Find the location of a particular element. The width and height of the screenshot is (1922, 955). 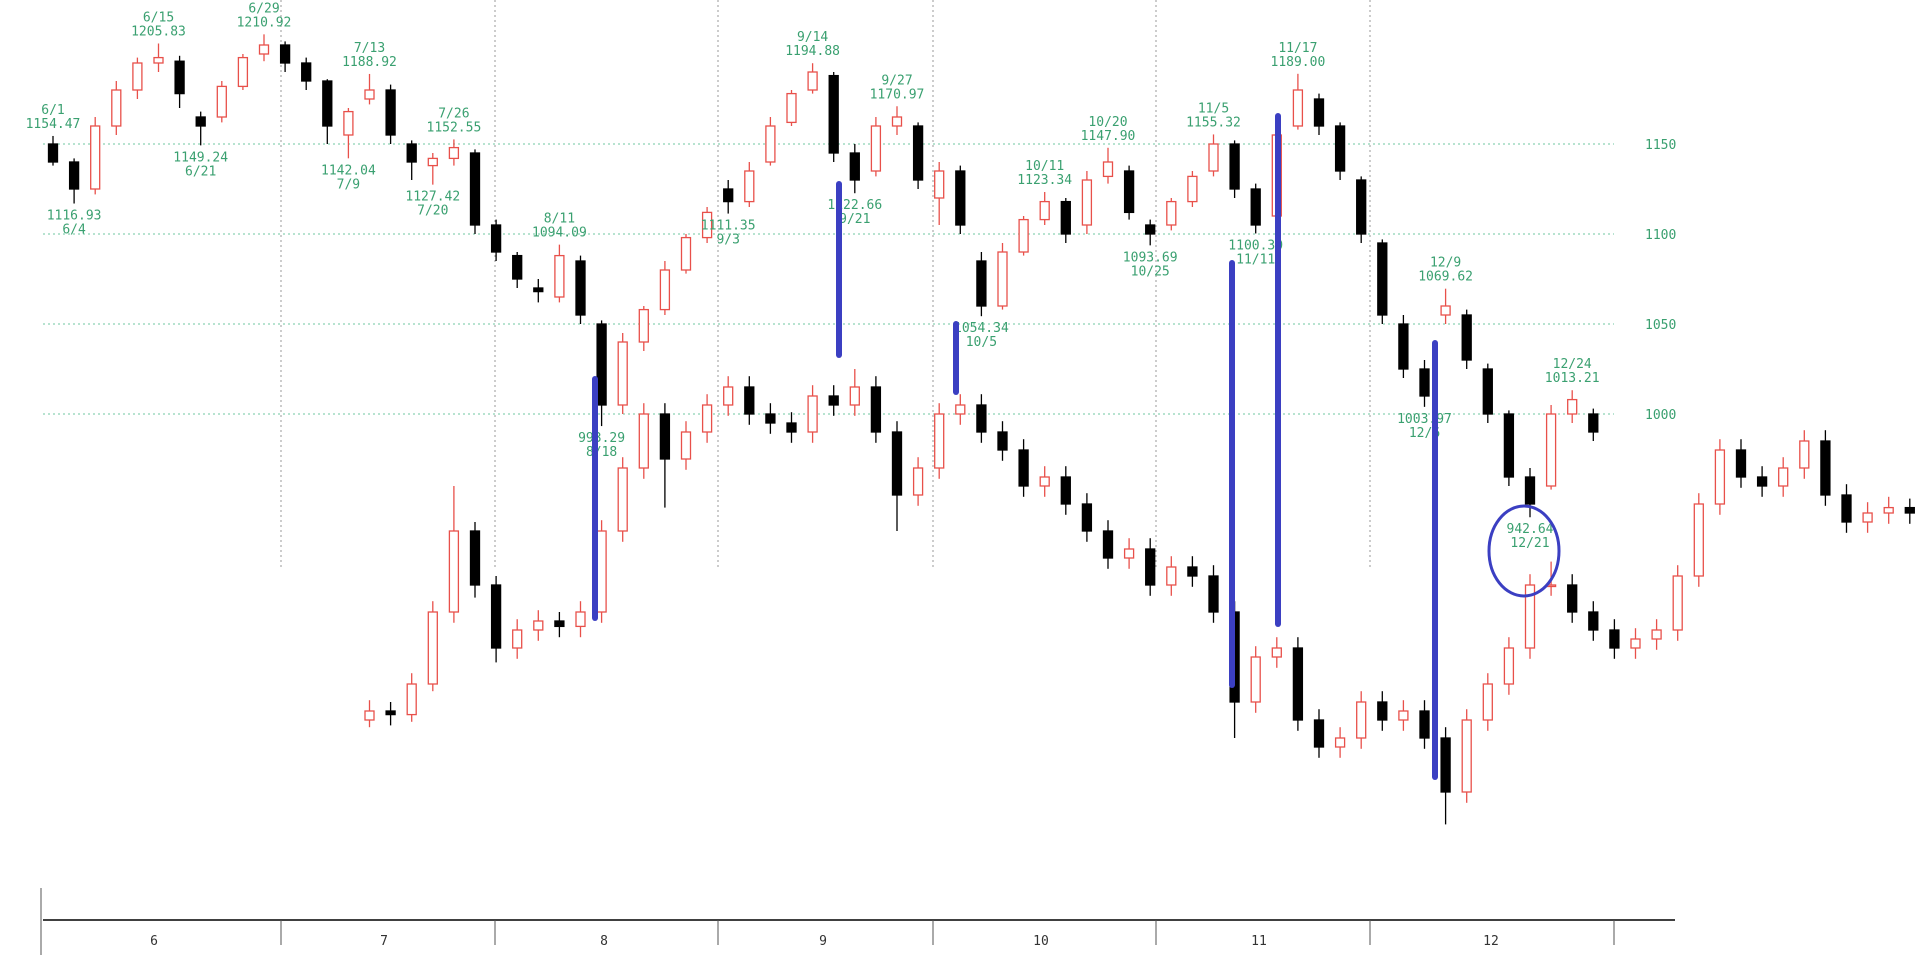

annotation-date: 8/18 is located at coordinates (601, 452).